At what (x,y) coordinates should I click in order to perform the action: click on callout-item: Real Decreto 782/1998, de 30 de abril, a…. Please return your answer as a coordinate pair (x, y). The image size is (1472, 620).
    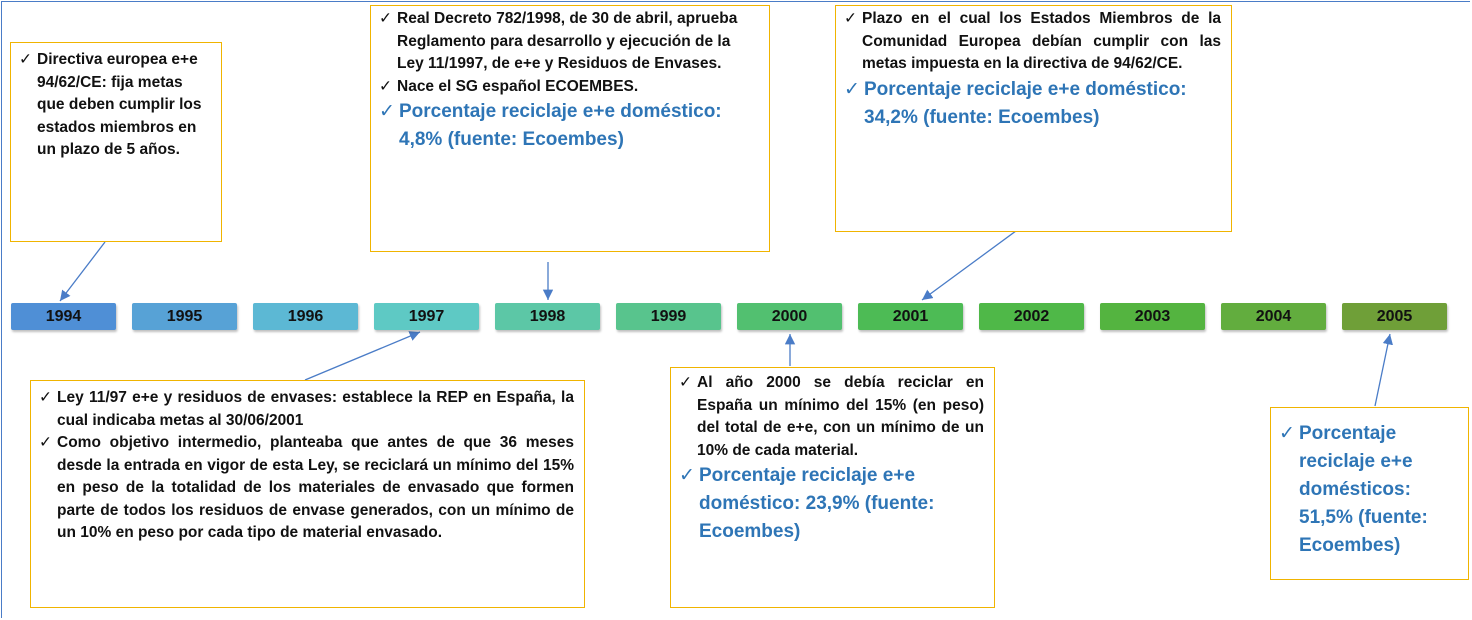
    Looking at the image, I should click on (569, 42).